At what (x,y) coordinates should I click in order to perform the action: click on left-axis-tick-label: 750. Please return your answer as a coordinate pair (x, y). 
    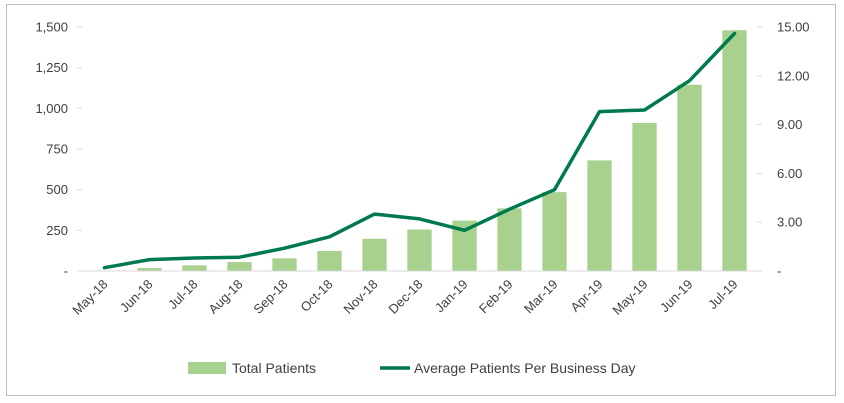
    Looking at the image, I should click on (57, 149).